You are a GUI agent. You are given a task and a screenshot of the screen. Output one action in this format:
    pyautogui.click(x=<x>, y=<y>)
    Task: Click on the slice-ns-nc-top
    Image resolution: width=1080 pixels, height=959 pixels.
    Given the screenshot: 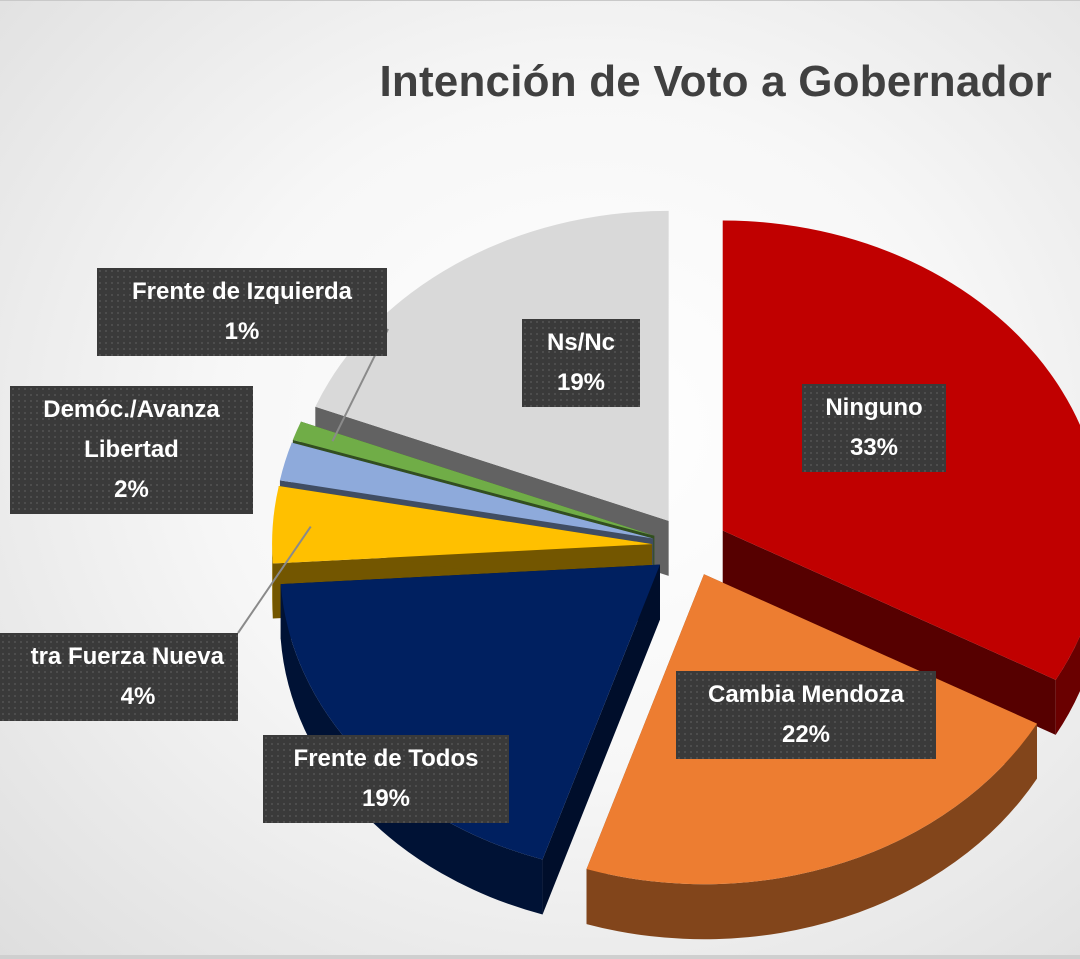 What is the action you would take?
    pyautogui.click(x=492, y=365)
    